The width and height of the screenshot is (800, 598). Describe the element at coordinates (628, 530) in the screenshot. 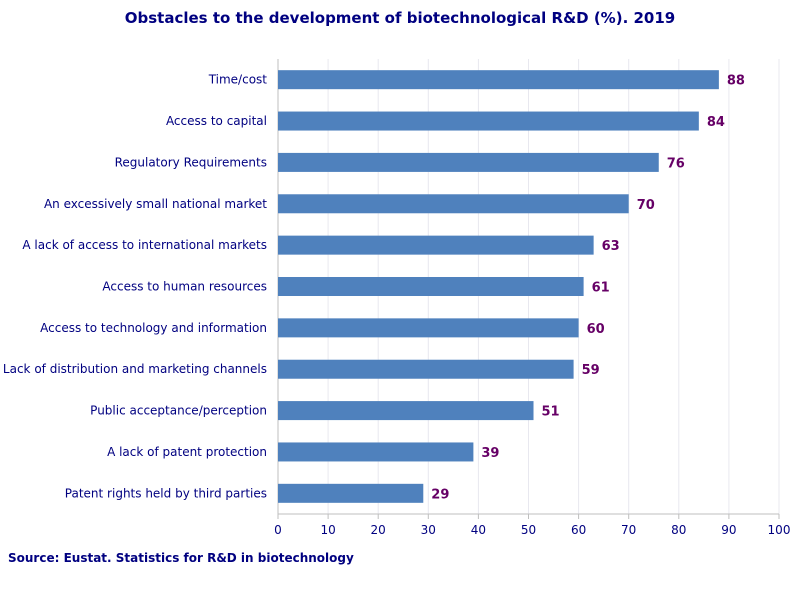

I see `x-tick-label: 70` at that location.